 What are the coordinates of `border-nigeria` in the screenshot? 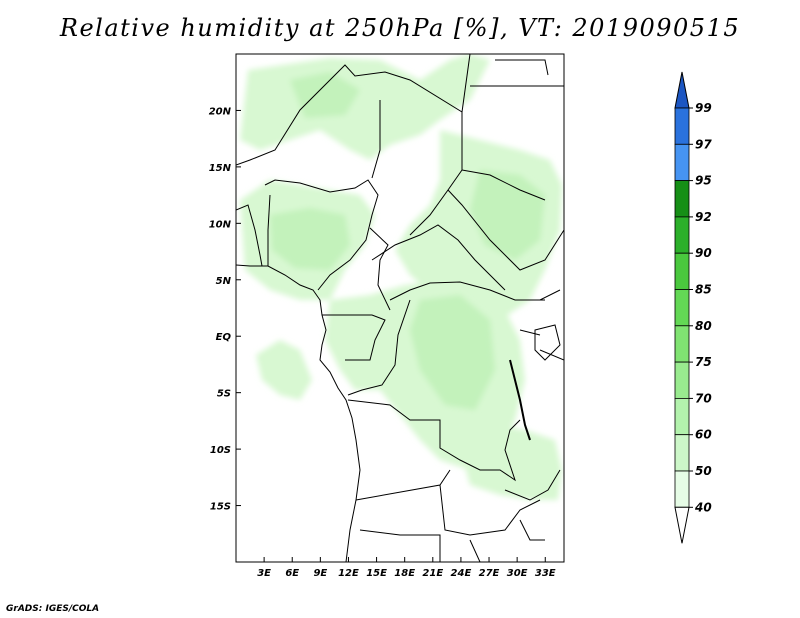 It's located at (321, 235).